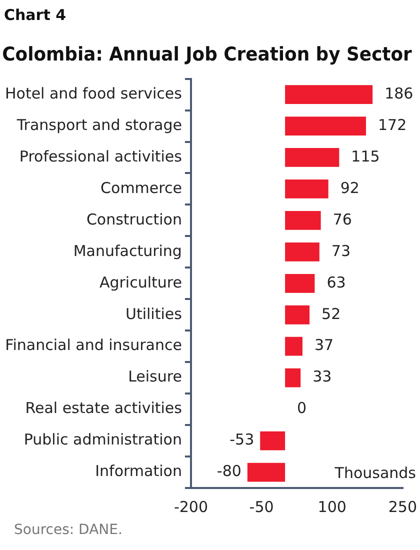 The width and height of the screenshot is (420, 550). Describe the element at coordinates (140, 282) in the screenshot. I see `y-tick-label: Agriculture` at that location.